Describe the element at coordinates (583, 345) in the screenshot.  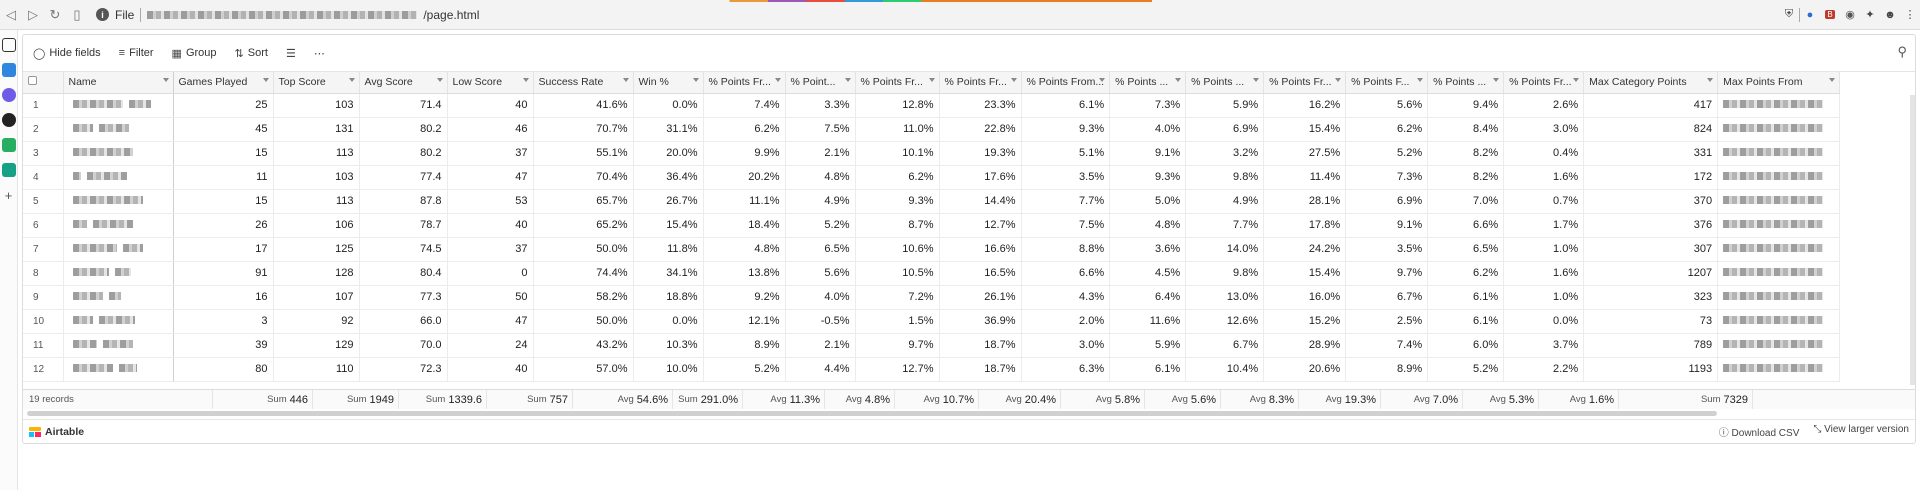
I see `table-cell: 43.2%` at that location.